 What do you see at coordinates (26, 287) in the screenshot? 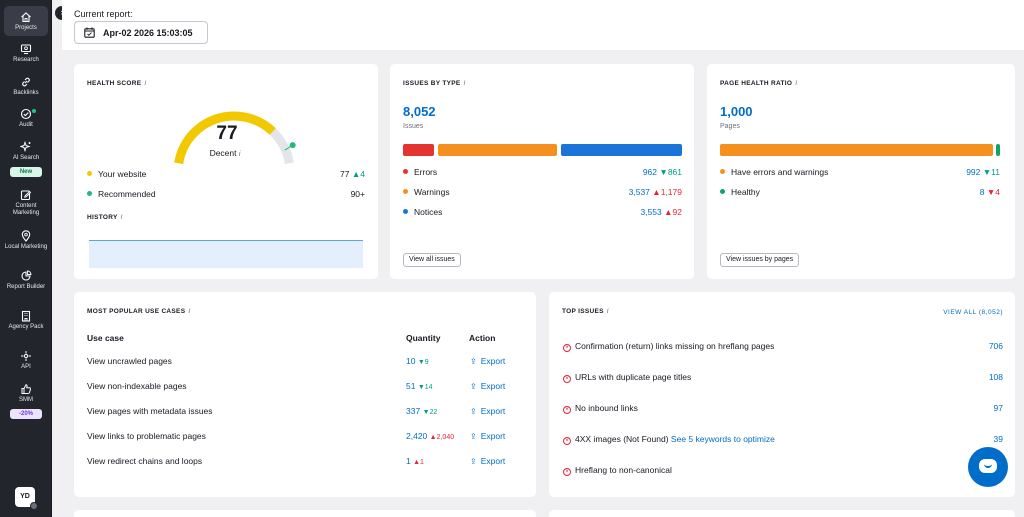
I see `sidebar-item-label: Report Builder` at bounding box center [26, 287].